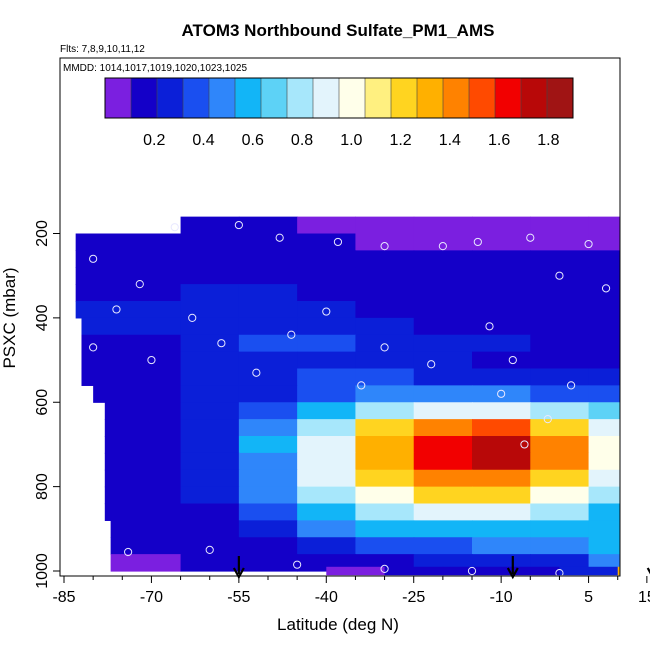 The image size is (650, 650). What do you see at coordinates (644, 597) in the screenshot?
I see `x-axis-tick-label: 15` at bounding box center [644, 597].